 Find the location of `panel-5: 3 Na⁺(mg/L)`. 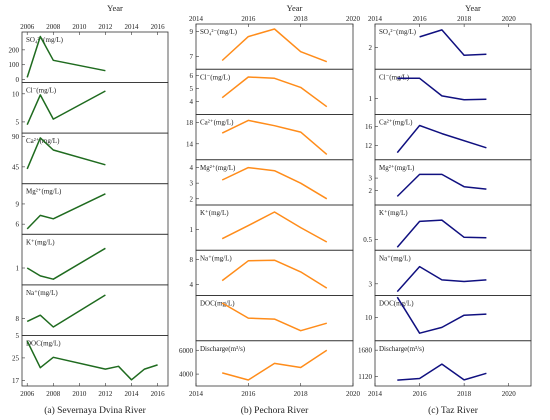

panel-5: 3 Na⁺(mg/L) is located at coordinates (450, 272).